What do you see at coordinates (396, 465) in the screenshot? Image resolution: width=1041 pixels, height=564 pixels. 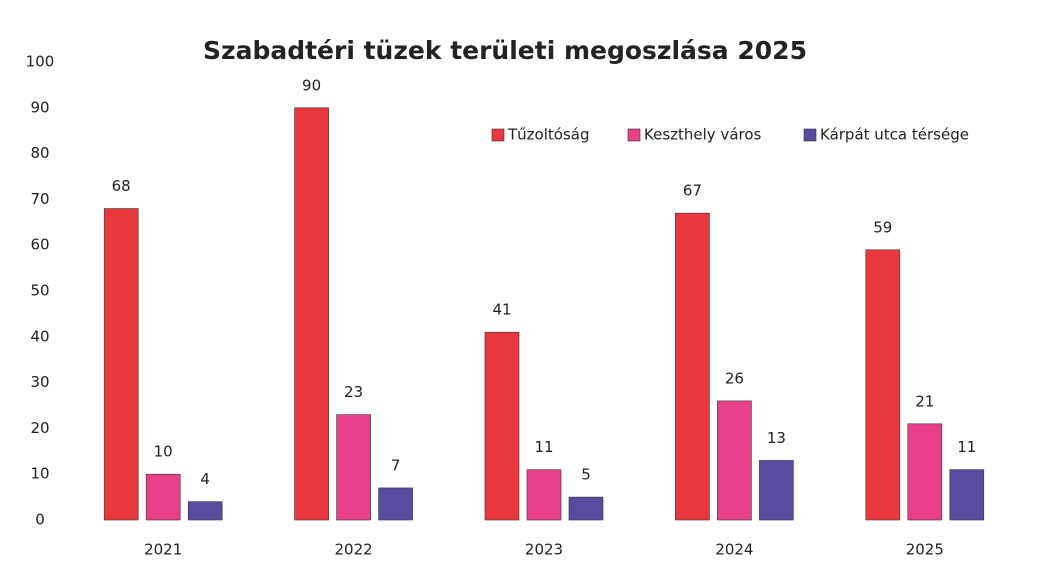 I see `data-label: 7` at bounding box center [396, 465].